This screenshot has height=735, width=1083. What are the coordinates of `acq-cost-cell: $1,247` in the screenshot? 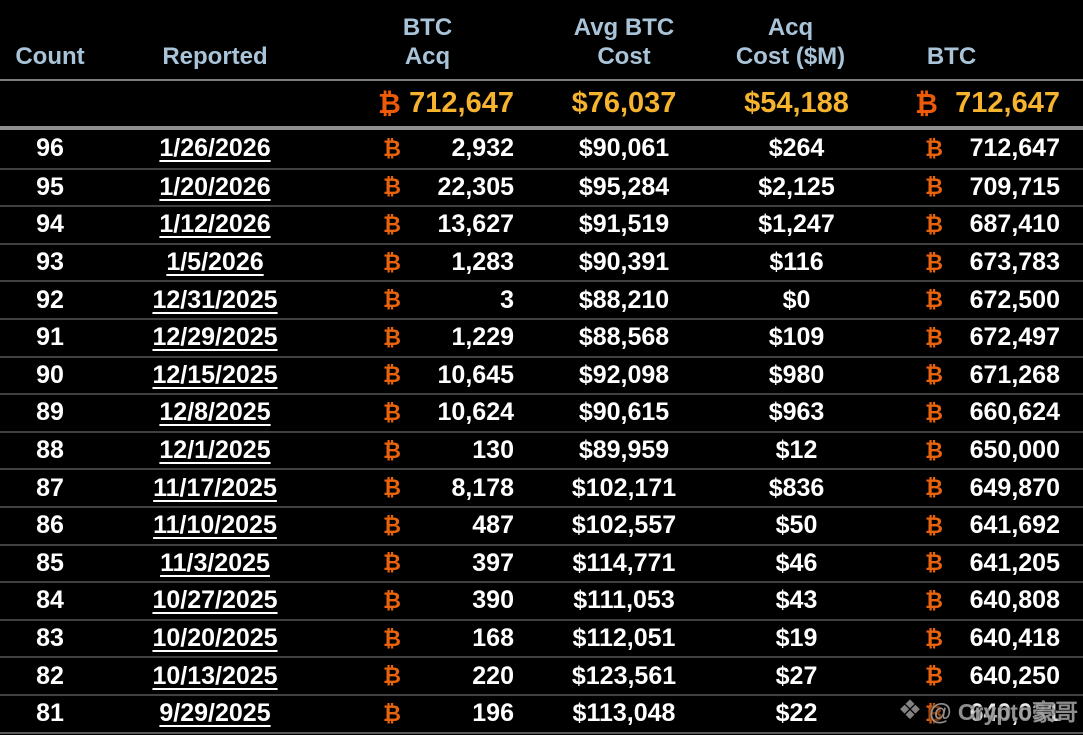 It's located at (796, 224).